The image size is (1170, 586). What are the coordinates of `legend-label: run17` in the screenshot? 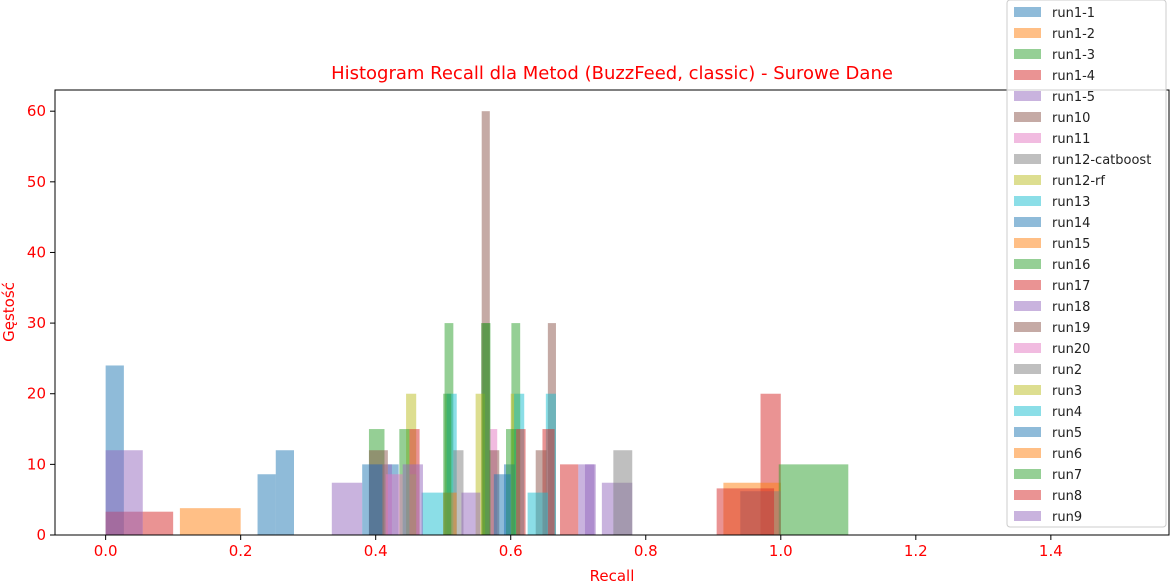 It's located at (1071, 286).